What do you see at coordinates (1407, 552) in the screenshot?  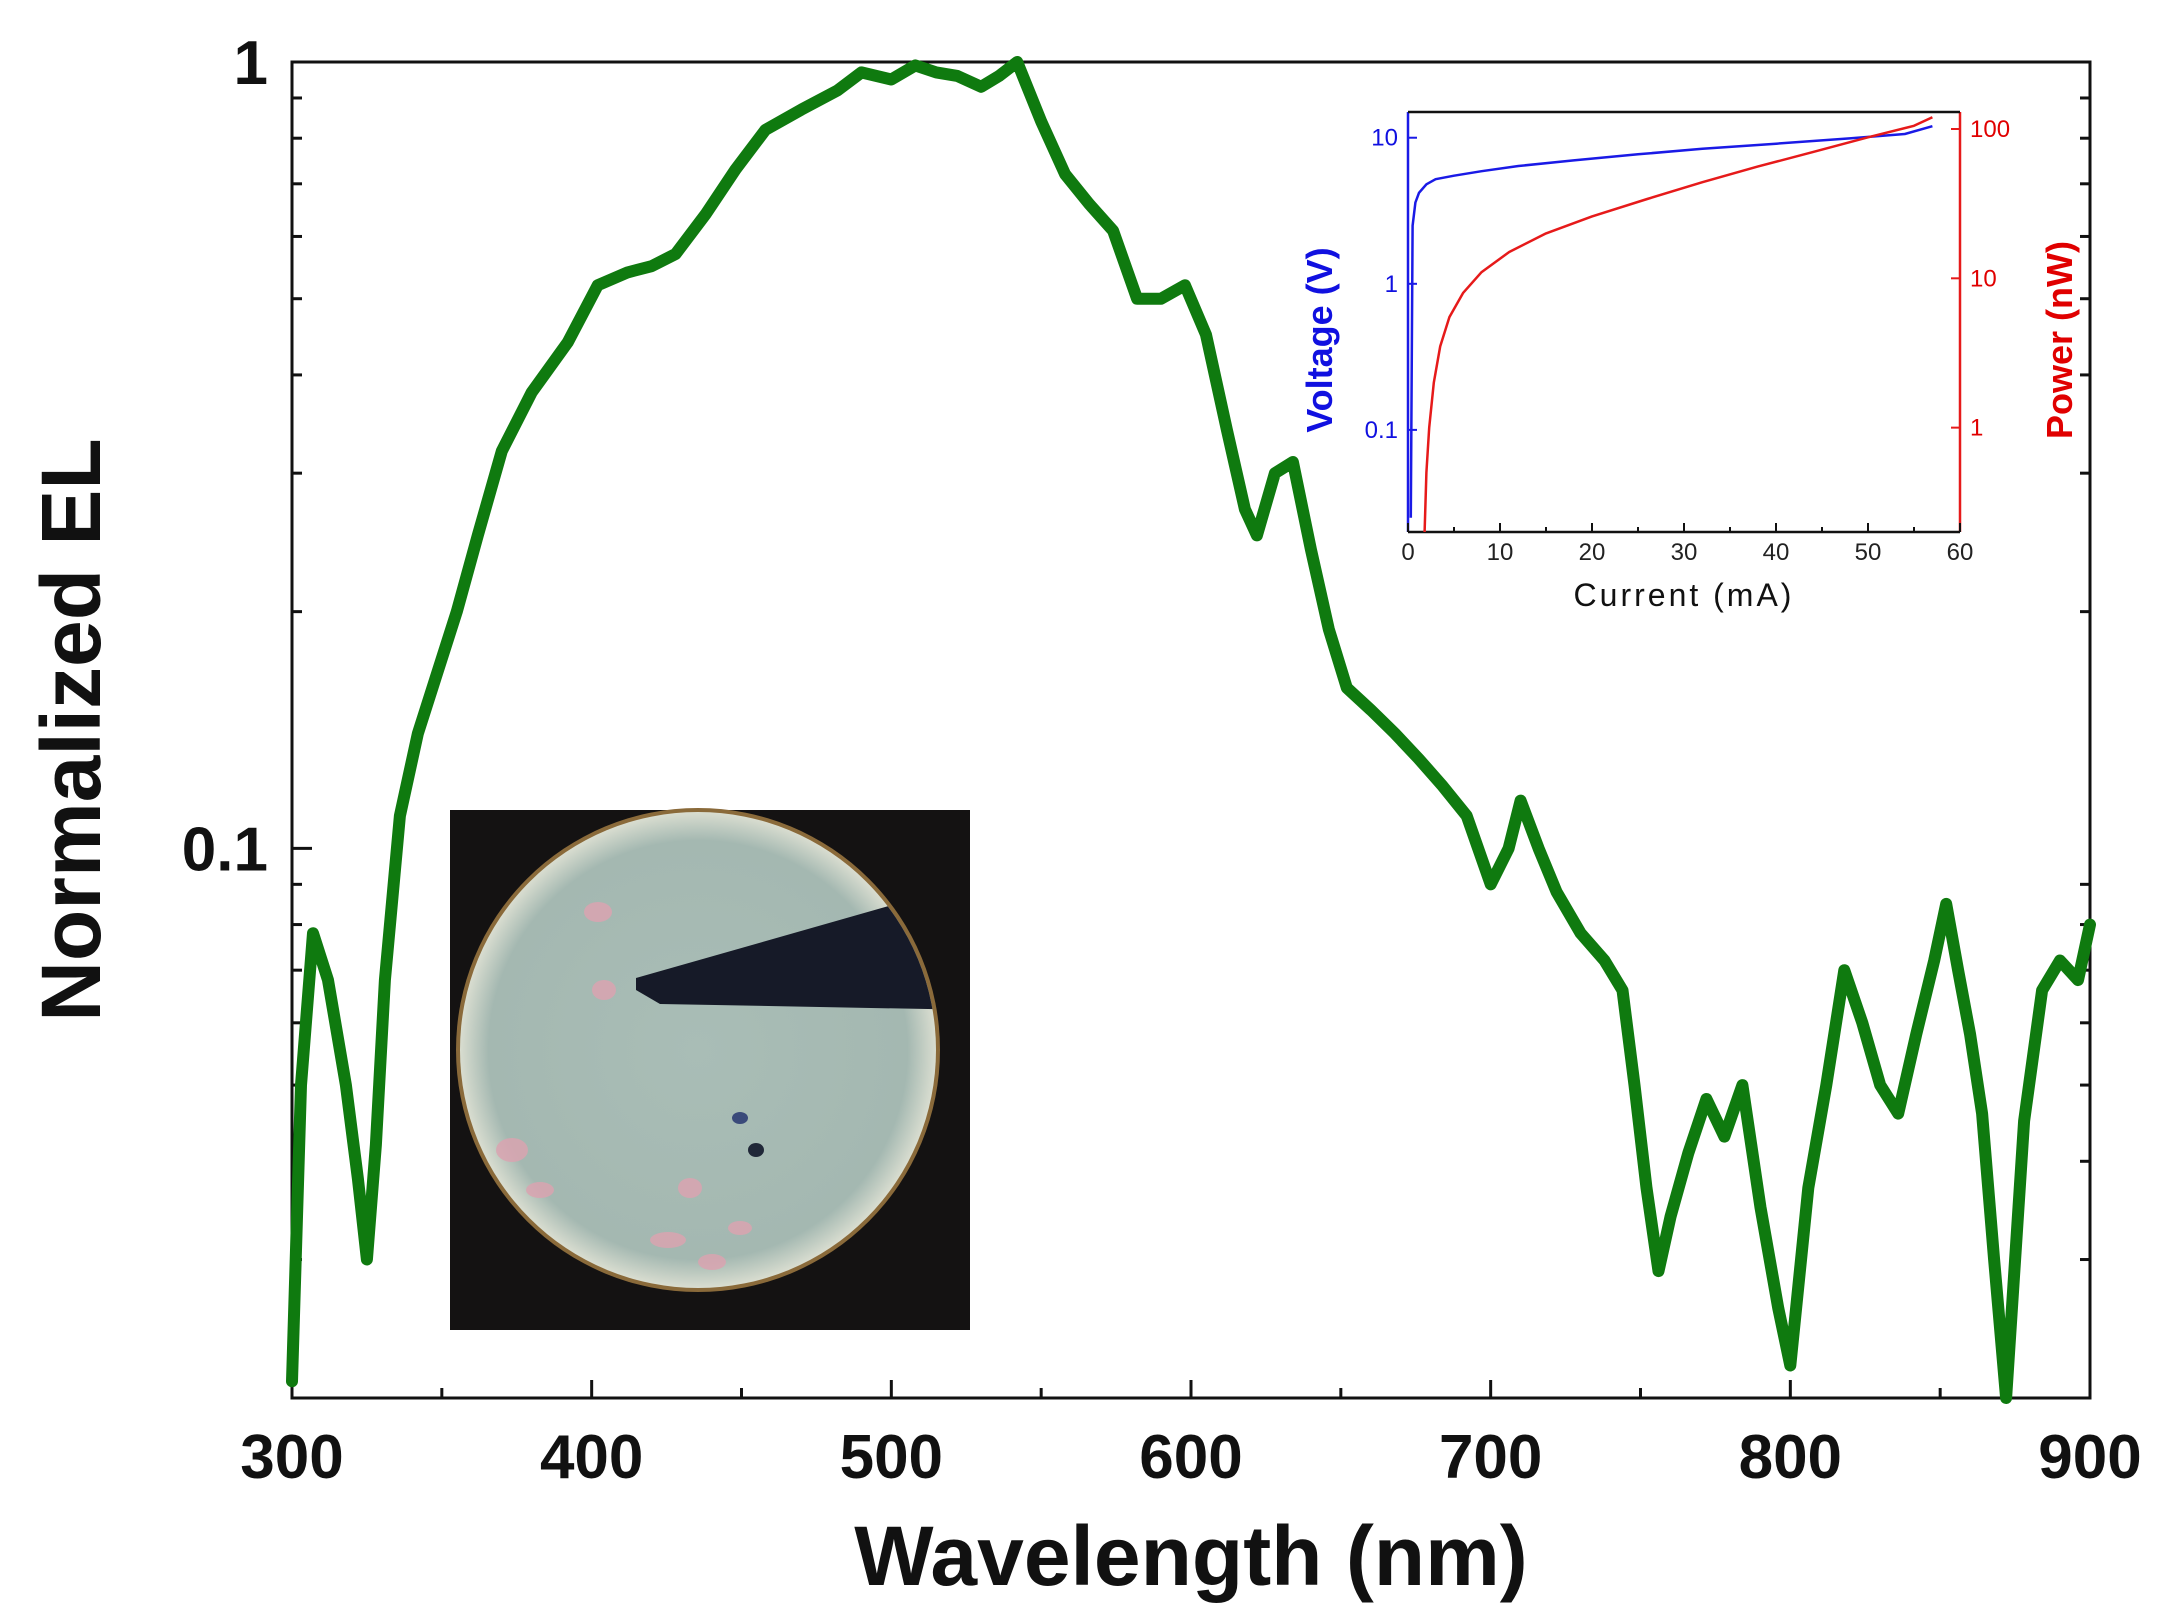 I see `inset-x-tick-label: 0` at bounding box center [1407, 552].